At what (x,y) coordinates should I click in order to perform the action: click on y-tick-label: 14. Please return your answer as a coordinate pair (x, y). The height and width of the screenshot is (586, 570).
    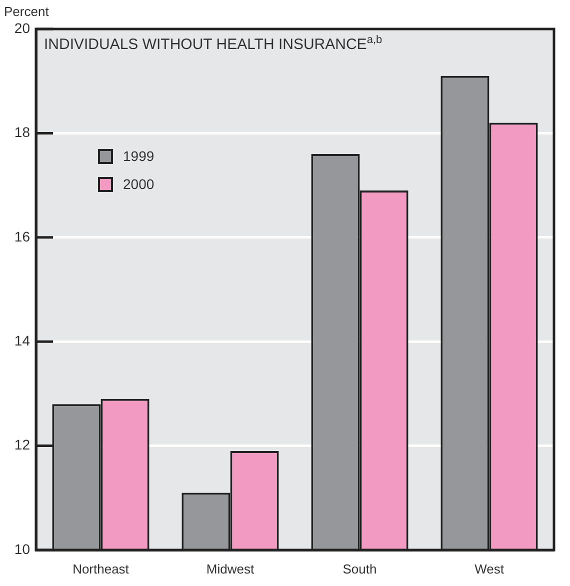
    Looking at the image, I should click on (22, 340).